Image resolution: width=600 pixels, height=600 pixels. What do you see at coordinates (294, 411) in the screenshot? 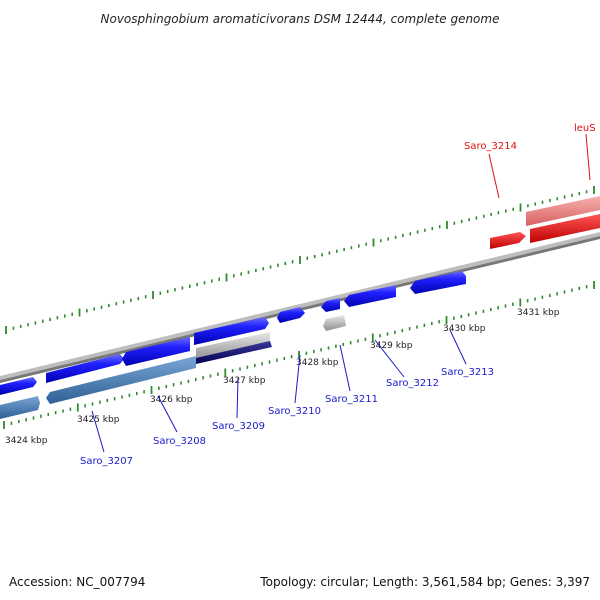
I see `gene-label-saro-3210: Saro_3210` at bounding box center [294, 411].